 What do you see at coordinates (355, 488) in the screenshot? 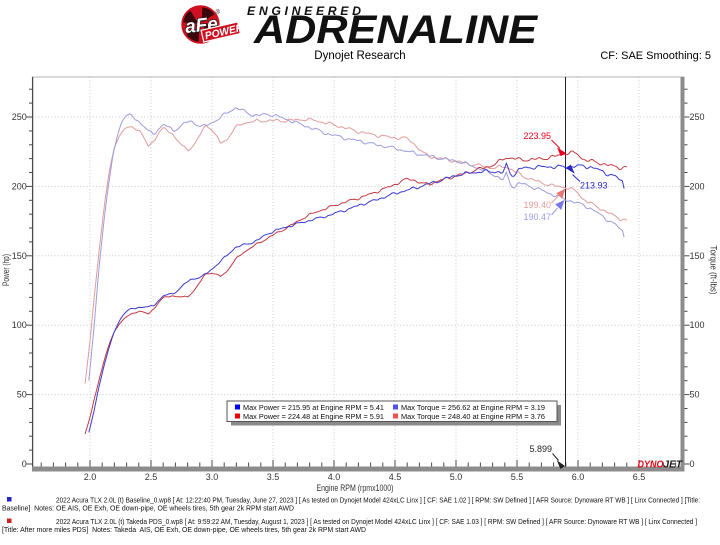
I see `svg-text: Engine RPM (rpmx1000)` at bounding box center [355, 488].